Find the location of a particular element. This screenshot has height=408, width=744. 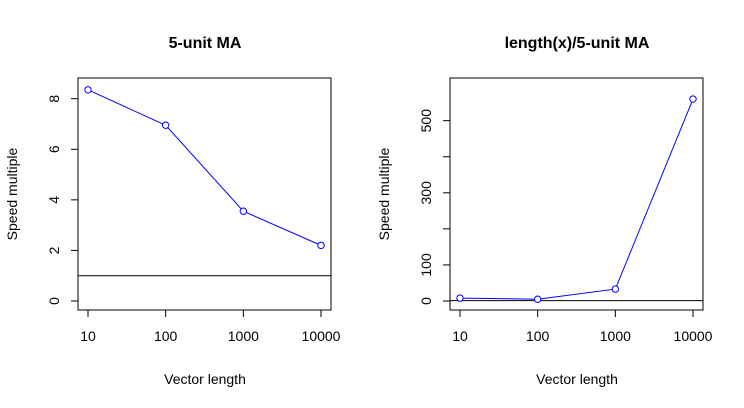

y-tick-label: 100 is located at coordinates (426, 265).